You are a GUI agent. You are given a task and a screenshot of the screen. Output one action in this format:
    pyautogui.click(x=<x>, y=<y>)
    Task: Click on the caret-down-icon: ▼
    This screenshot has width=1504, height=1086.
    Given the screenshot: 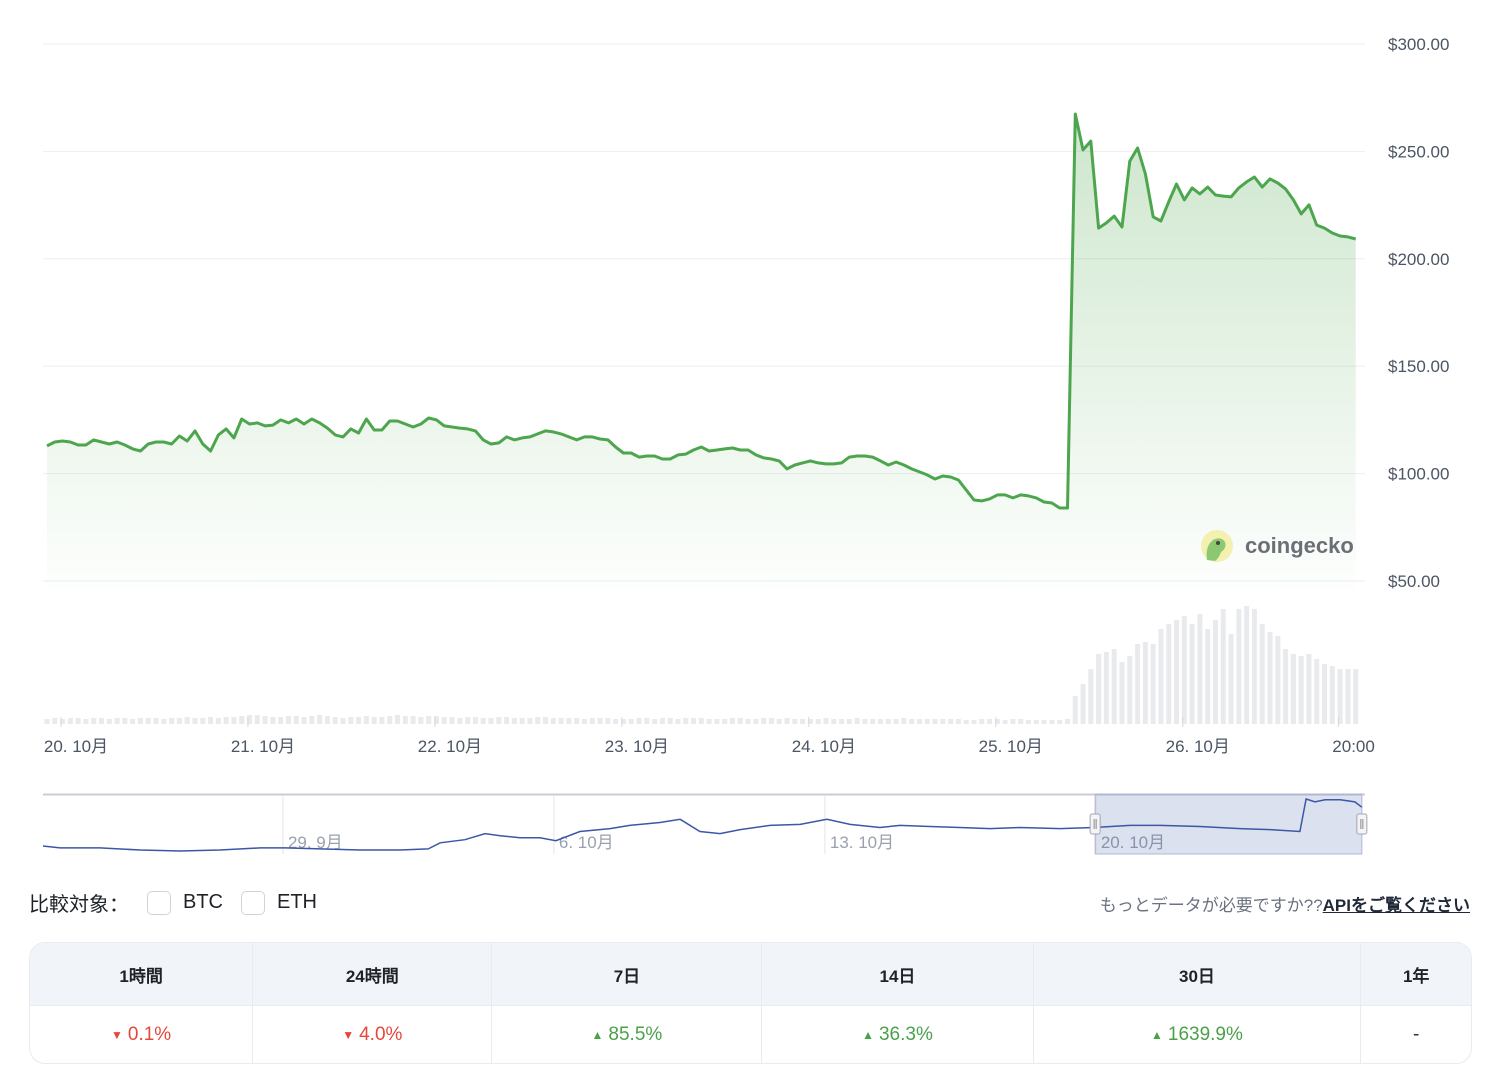 What is the action you would take?
    pyautogui.click(x=348, y=1034)
    